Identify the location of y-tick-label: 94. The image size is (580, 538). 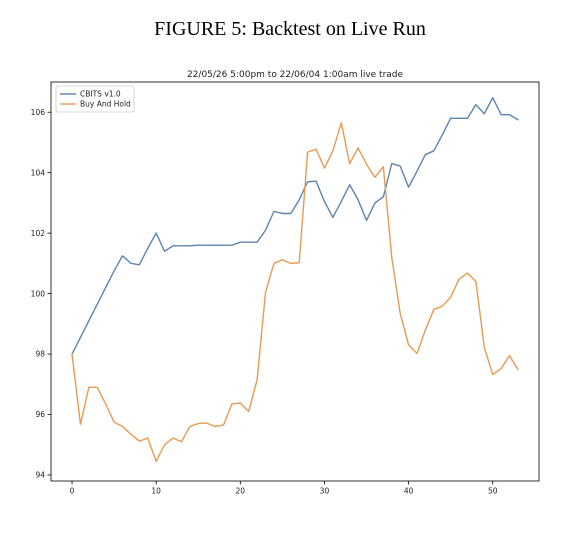
(40, 475).